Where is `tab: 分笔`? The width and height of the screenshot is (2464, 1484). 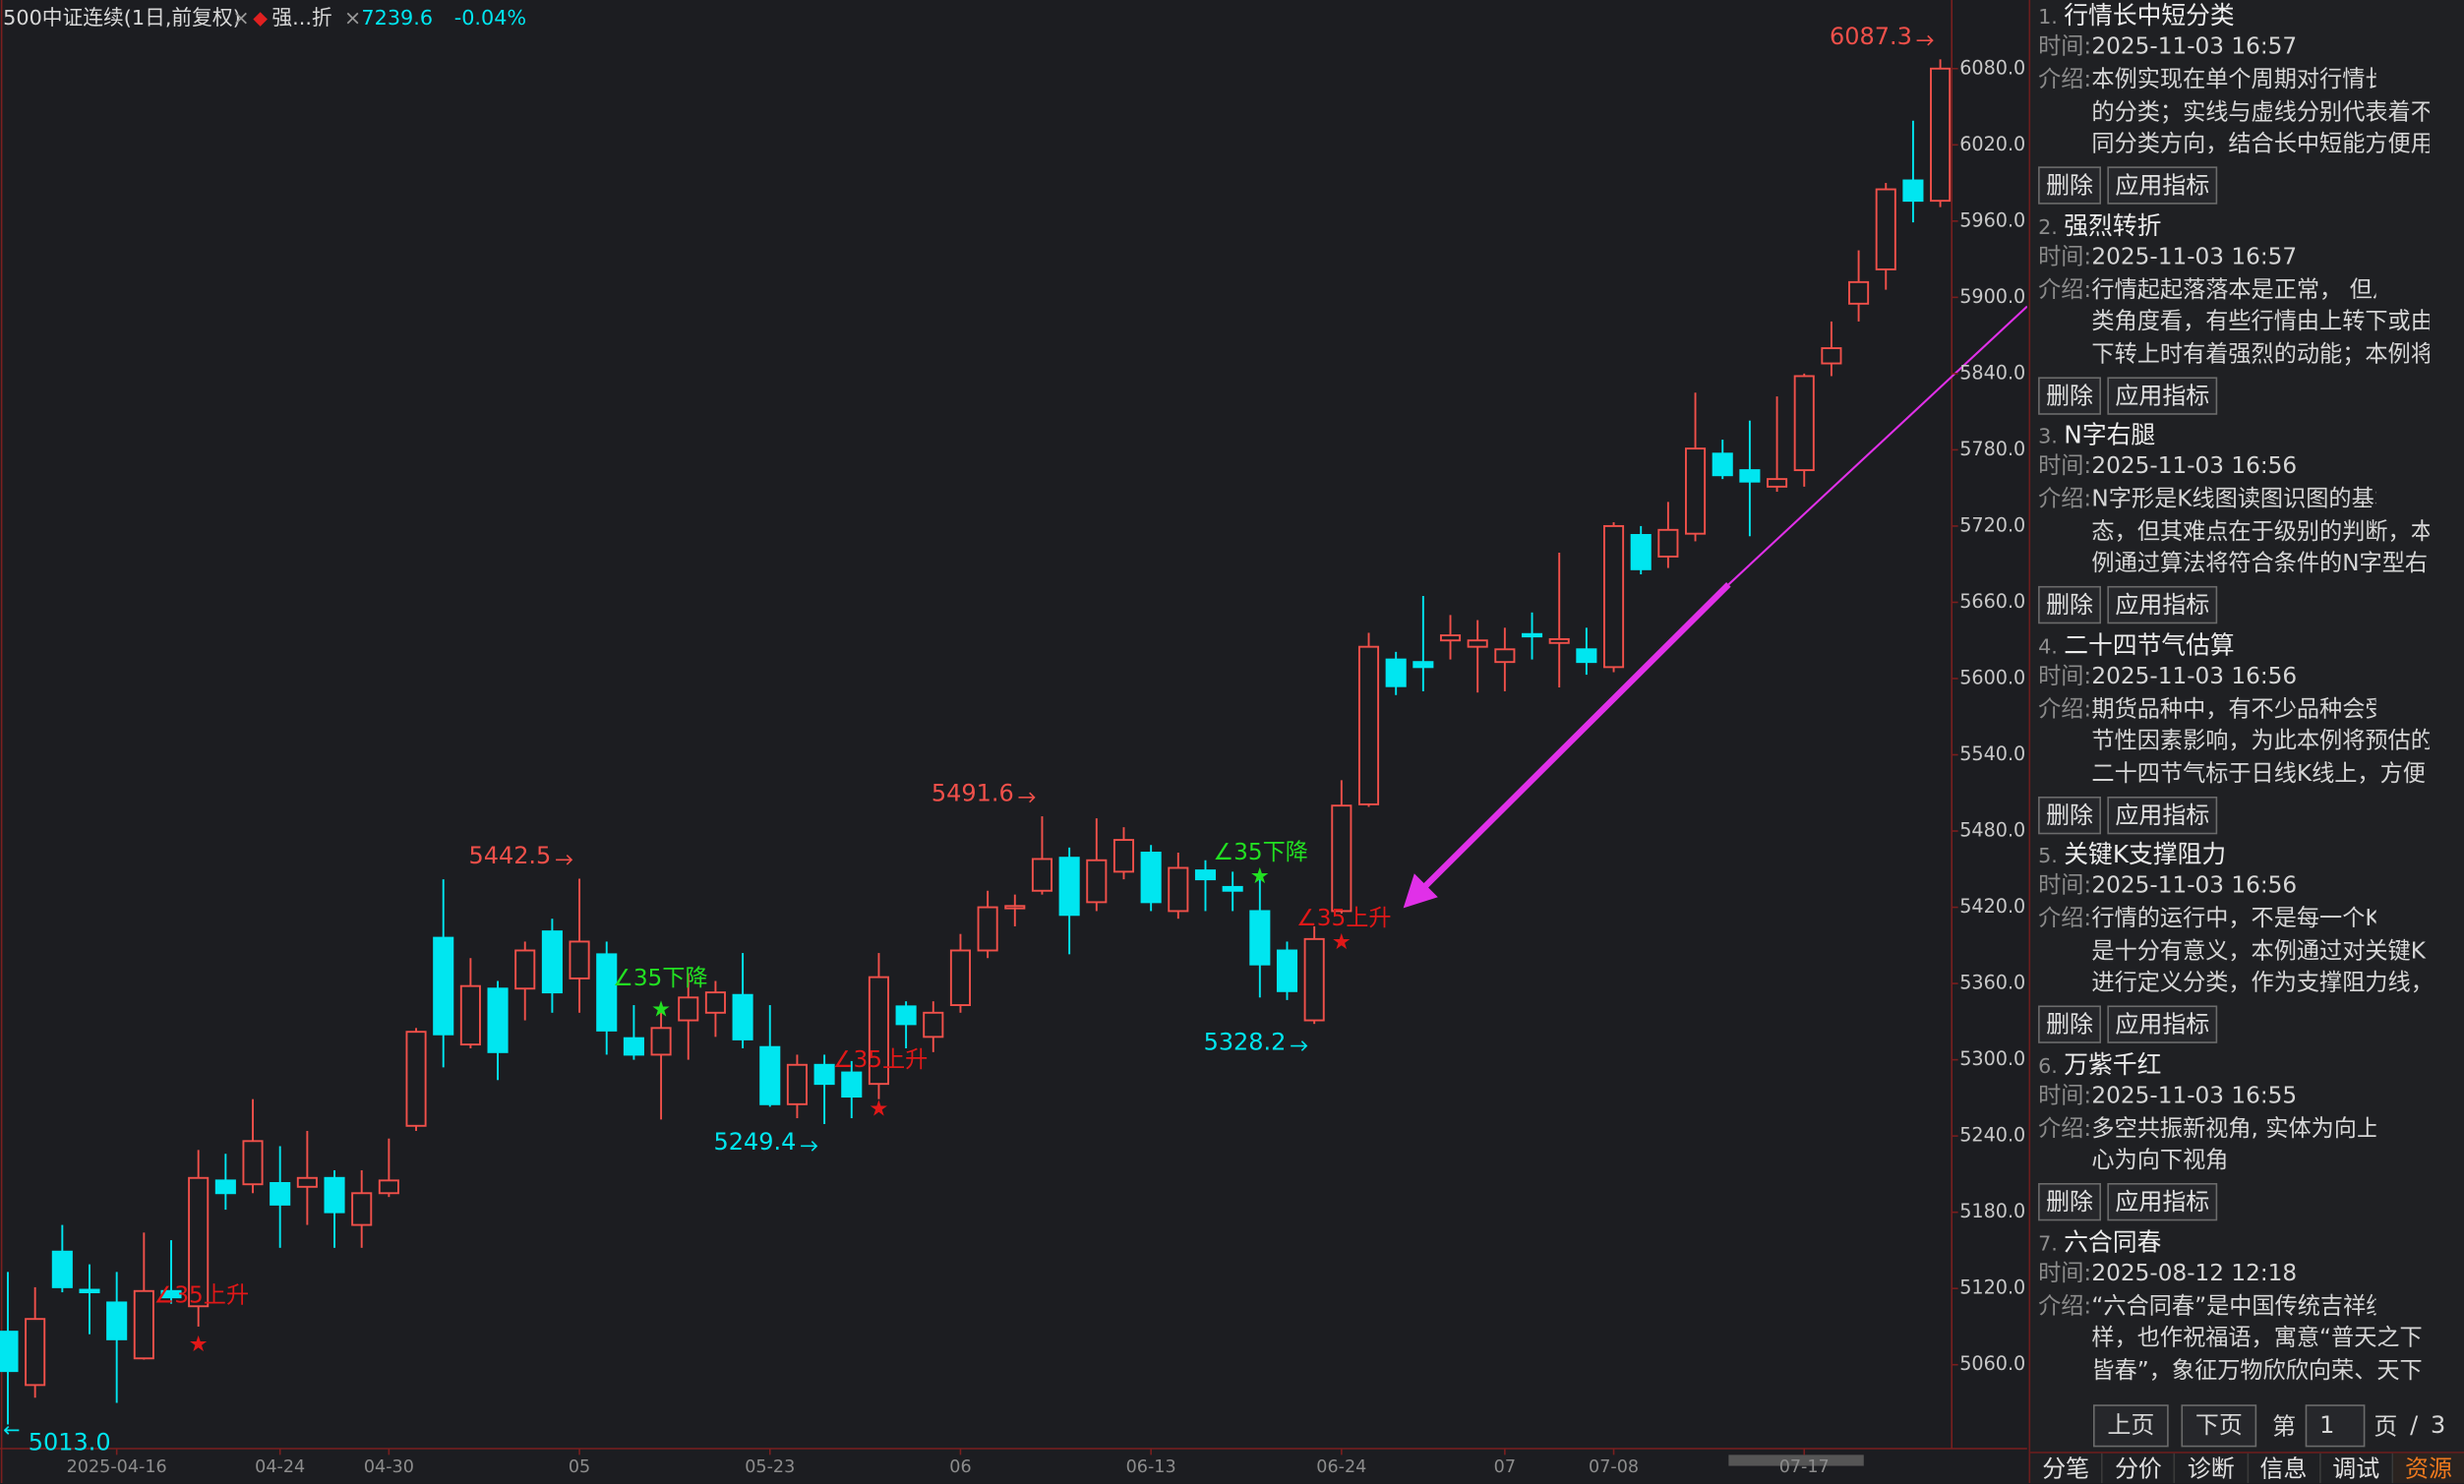
tab: 分笔 is located at coordinates (2066, 1469).